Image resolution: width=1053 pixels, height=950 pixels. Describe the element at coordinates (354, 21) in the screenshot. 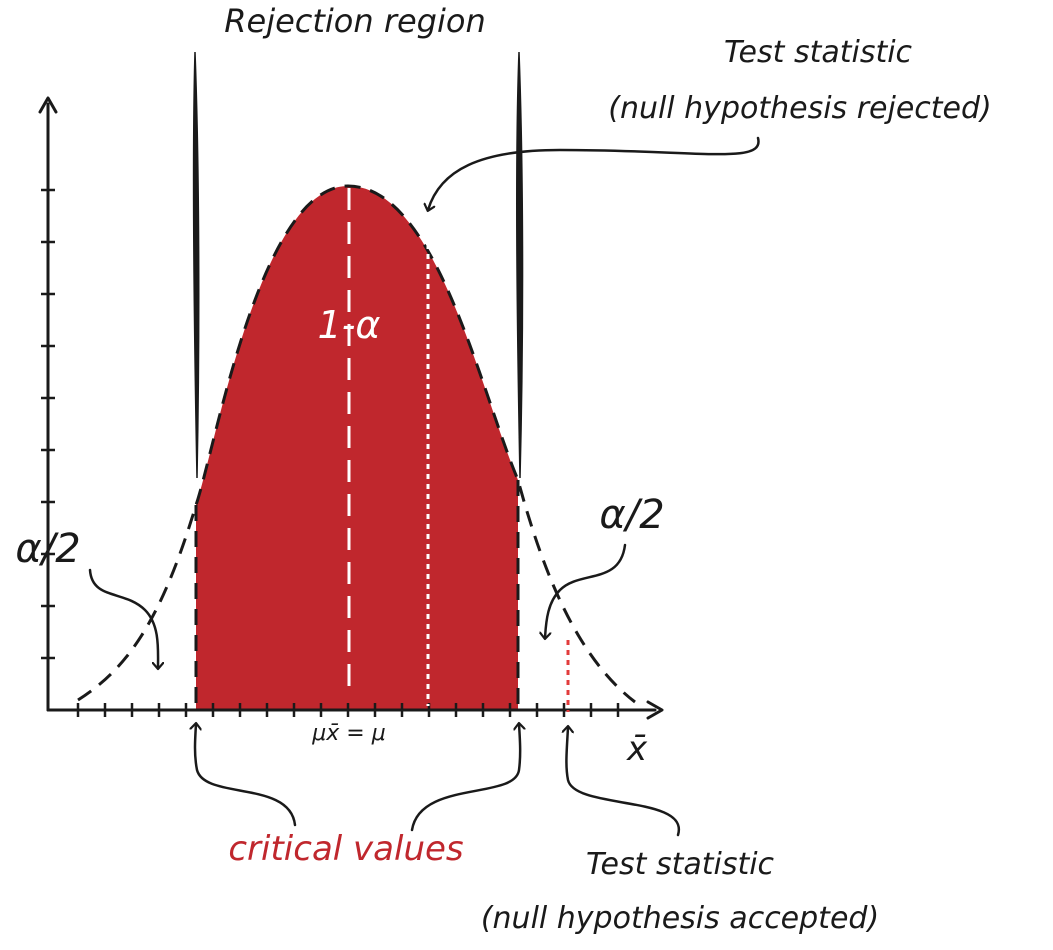

I see `rejection-region-label: Rejection region` at that location.